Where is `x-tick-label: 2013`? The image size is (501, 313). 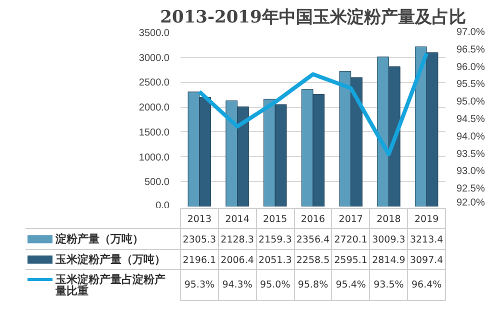 x-tick-label: 2013 is located at coordinates (199, 220).